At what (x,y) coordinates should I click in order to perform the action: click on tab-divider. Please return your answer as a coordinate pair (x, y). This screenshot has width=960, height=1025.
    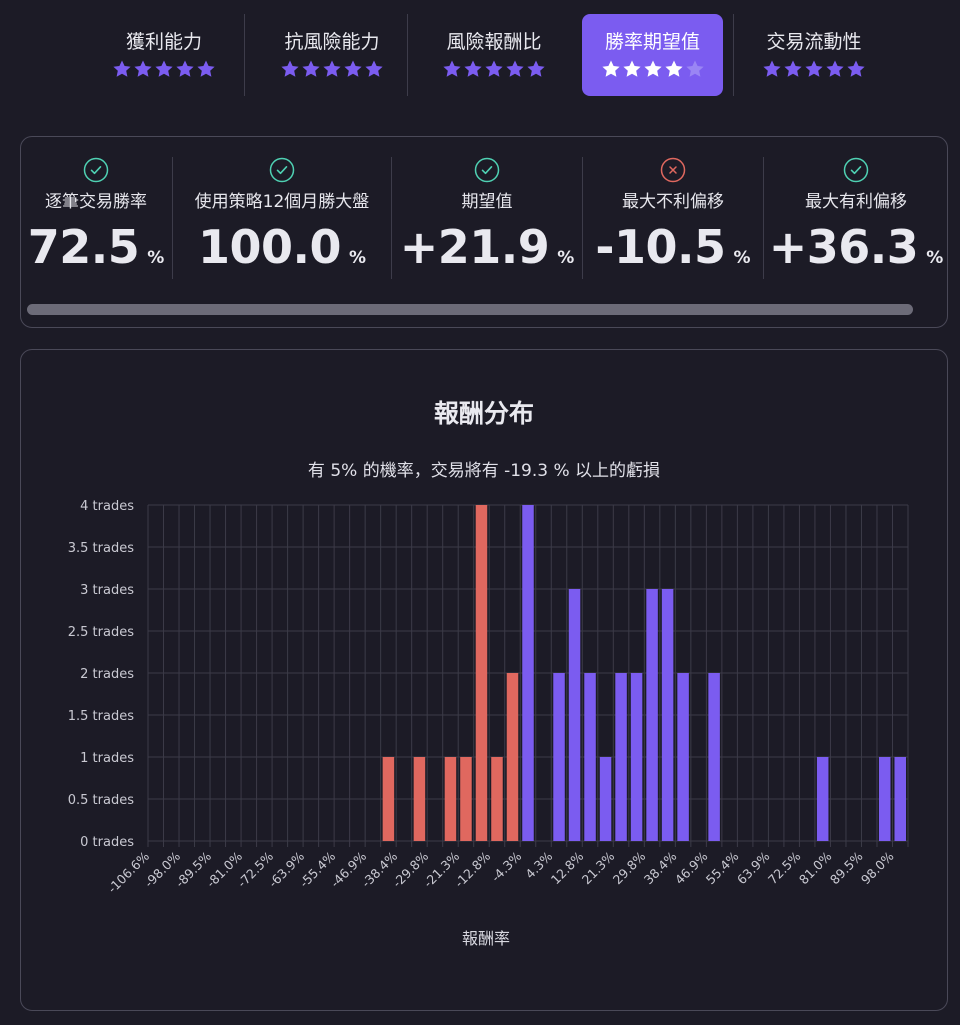
    Looking at the image, I should click on (244, 55).